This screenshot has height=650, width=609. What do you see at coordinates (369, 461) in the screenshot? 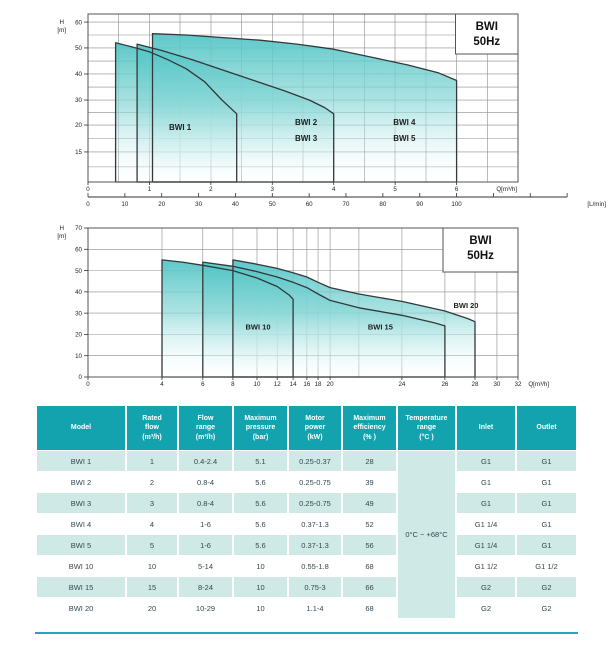
I see `table-cell-max_efficiency: 28` at bounding box center [369, 461].